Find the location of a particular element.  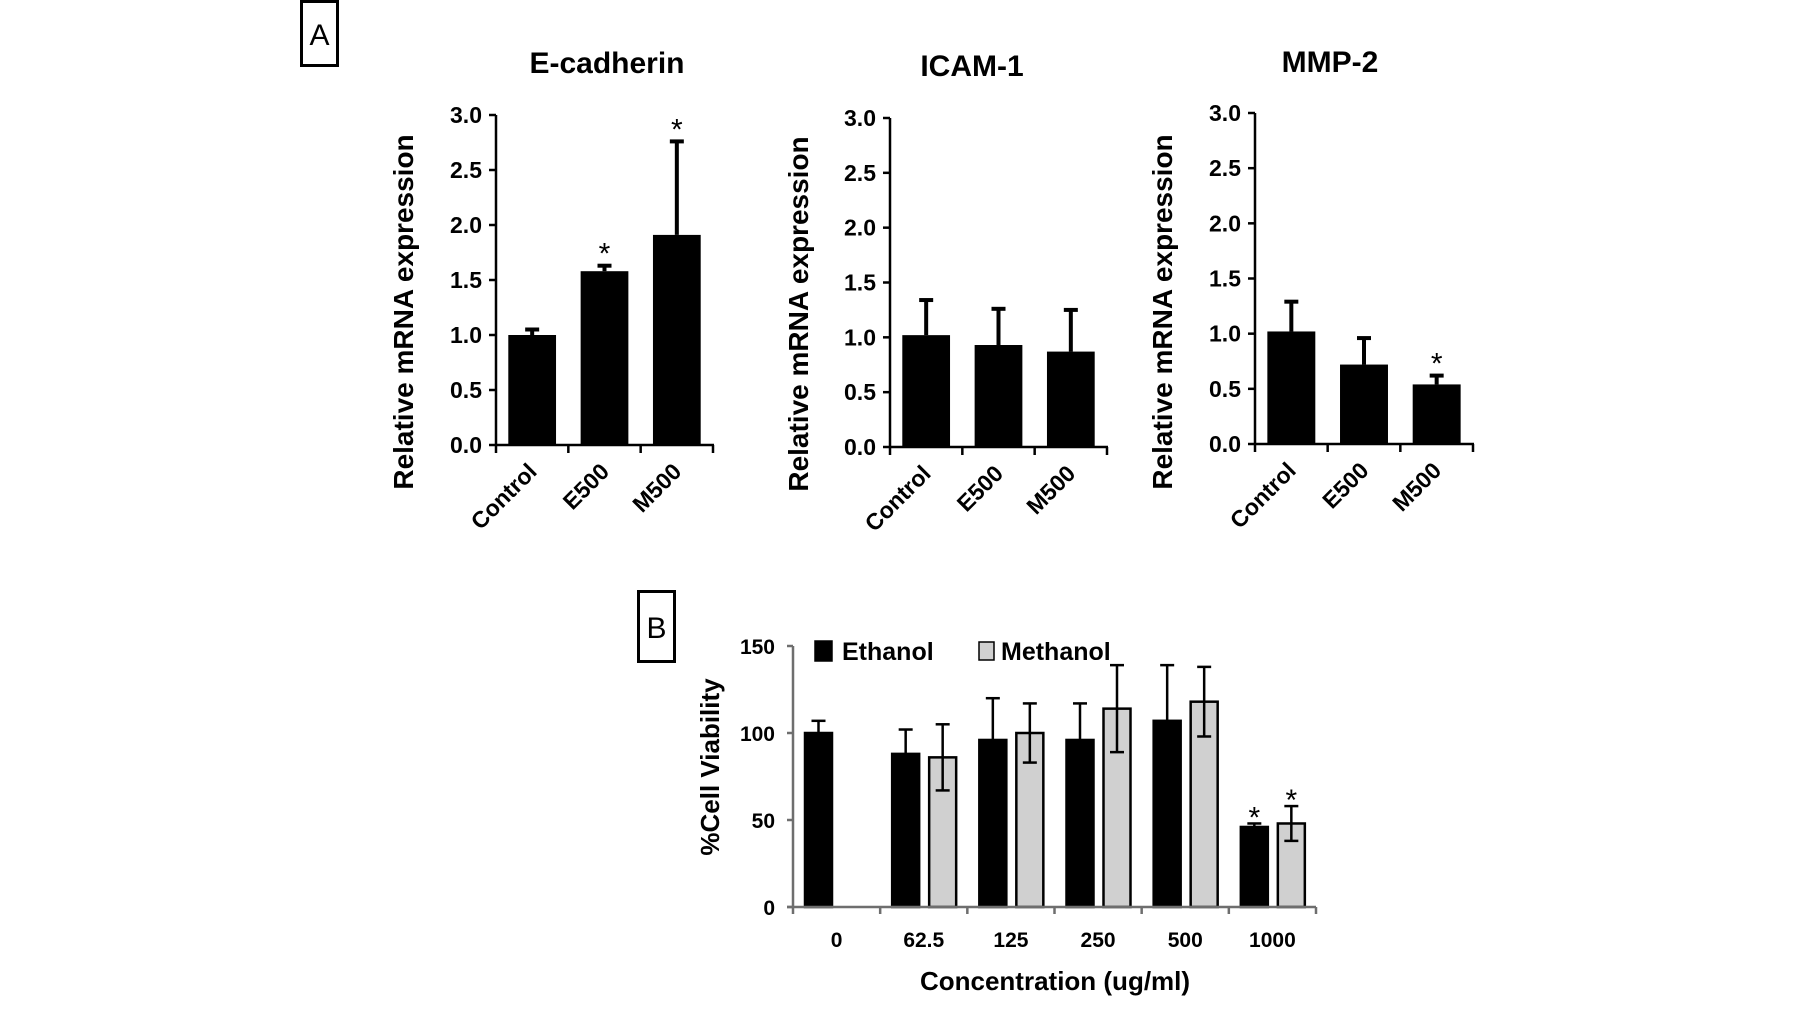

panel-a-label: A is located at coordinates (319, 33).